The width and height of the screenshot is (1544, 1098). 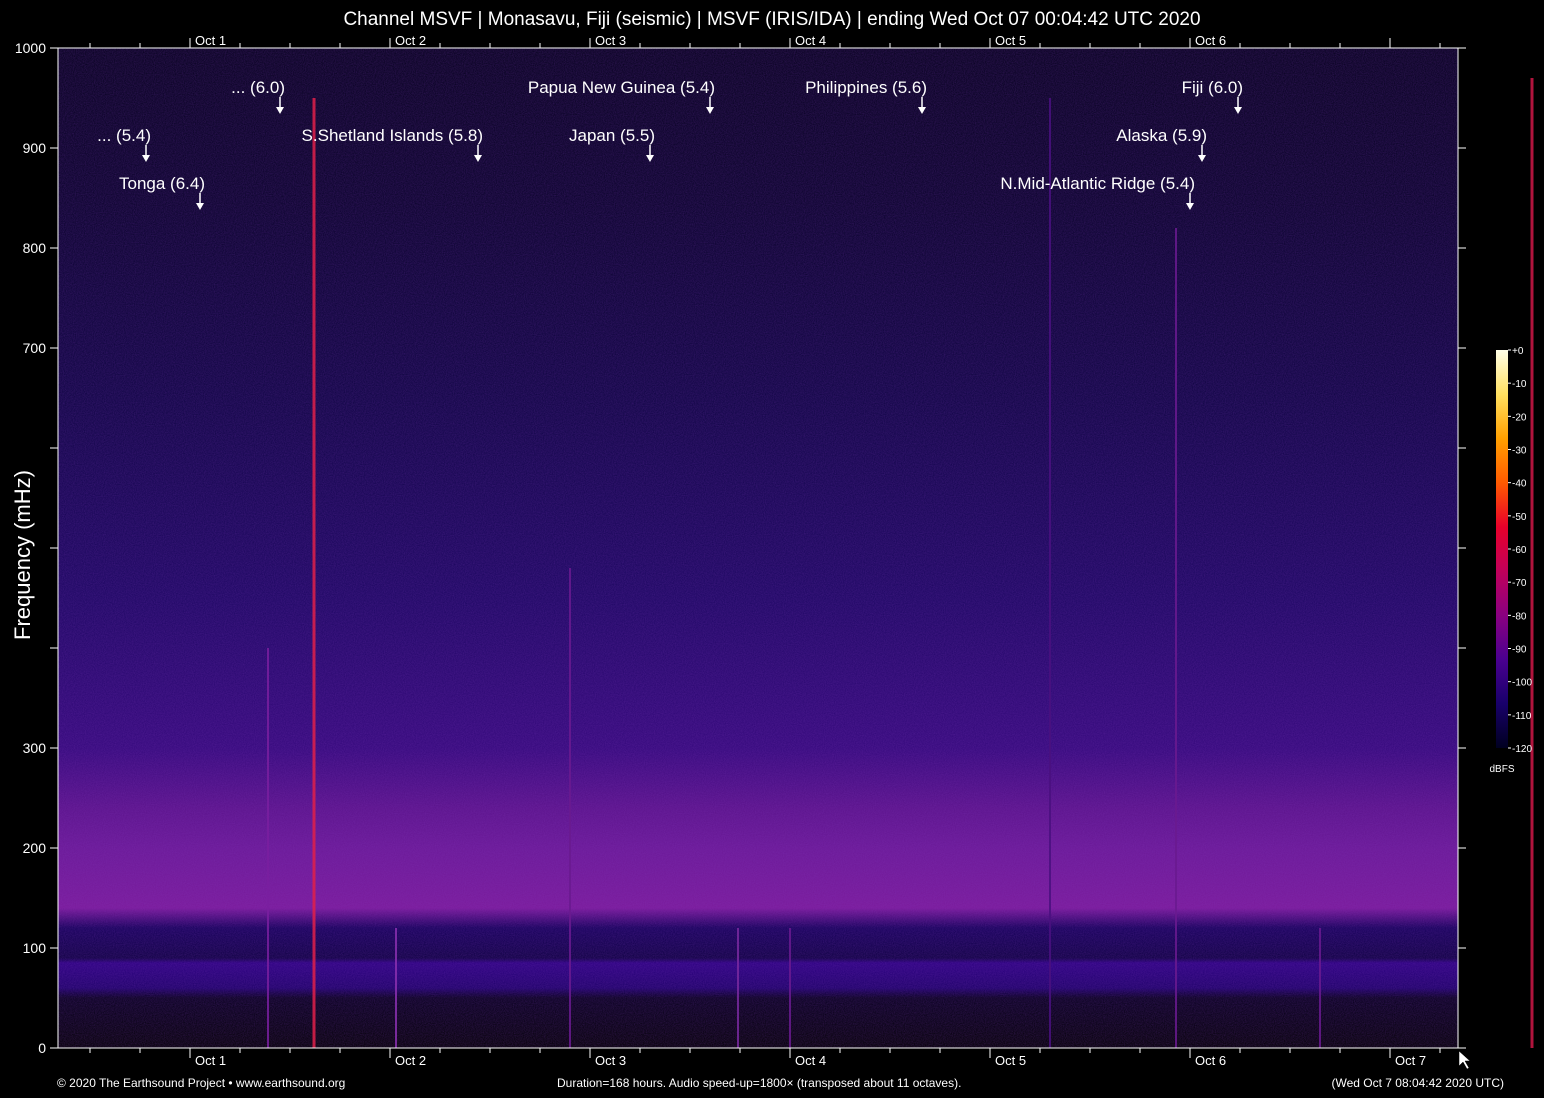 I want to click on y-tick-label: 800, so click(x=35, y=248).